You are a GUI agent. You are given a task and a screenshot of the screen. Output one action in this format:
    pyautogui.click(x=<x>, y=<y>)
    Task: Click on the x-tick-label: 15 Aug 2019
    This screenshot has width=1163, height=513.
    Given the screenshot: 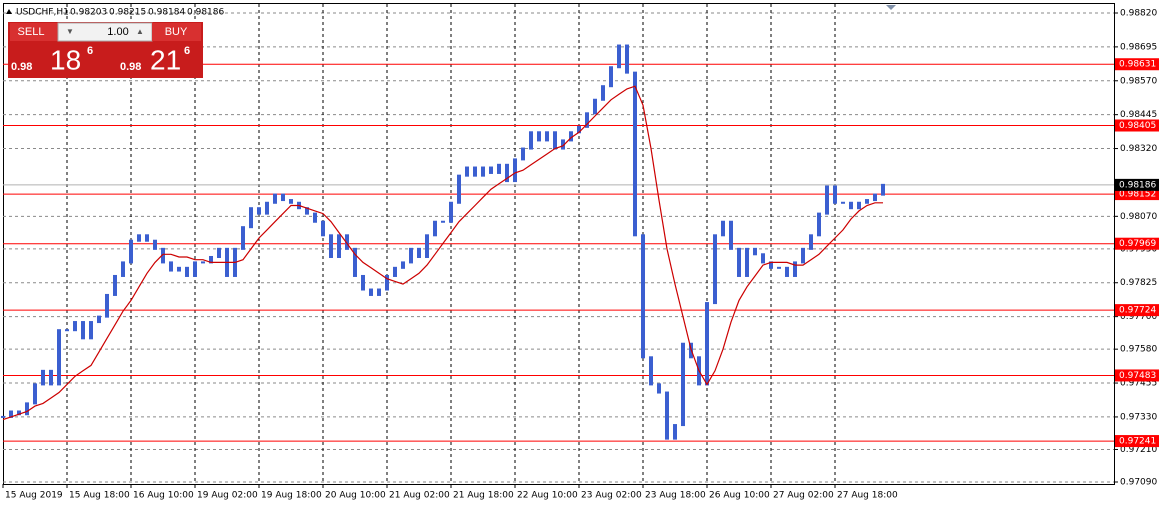 What is the action you would take?
    pyautogui.click(x=34, y=496)
    